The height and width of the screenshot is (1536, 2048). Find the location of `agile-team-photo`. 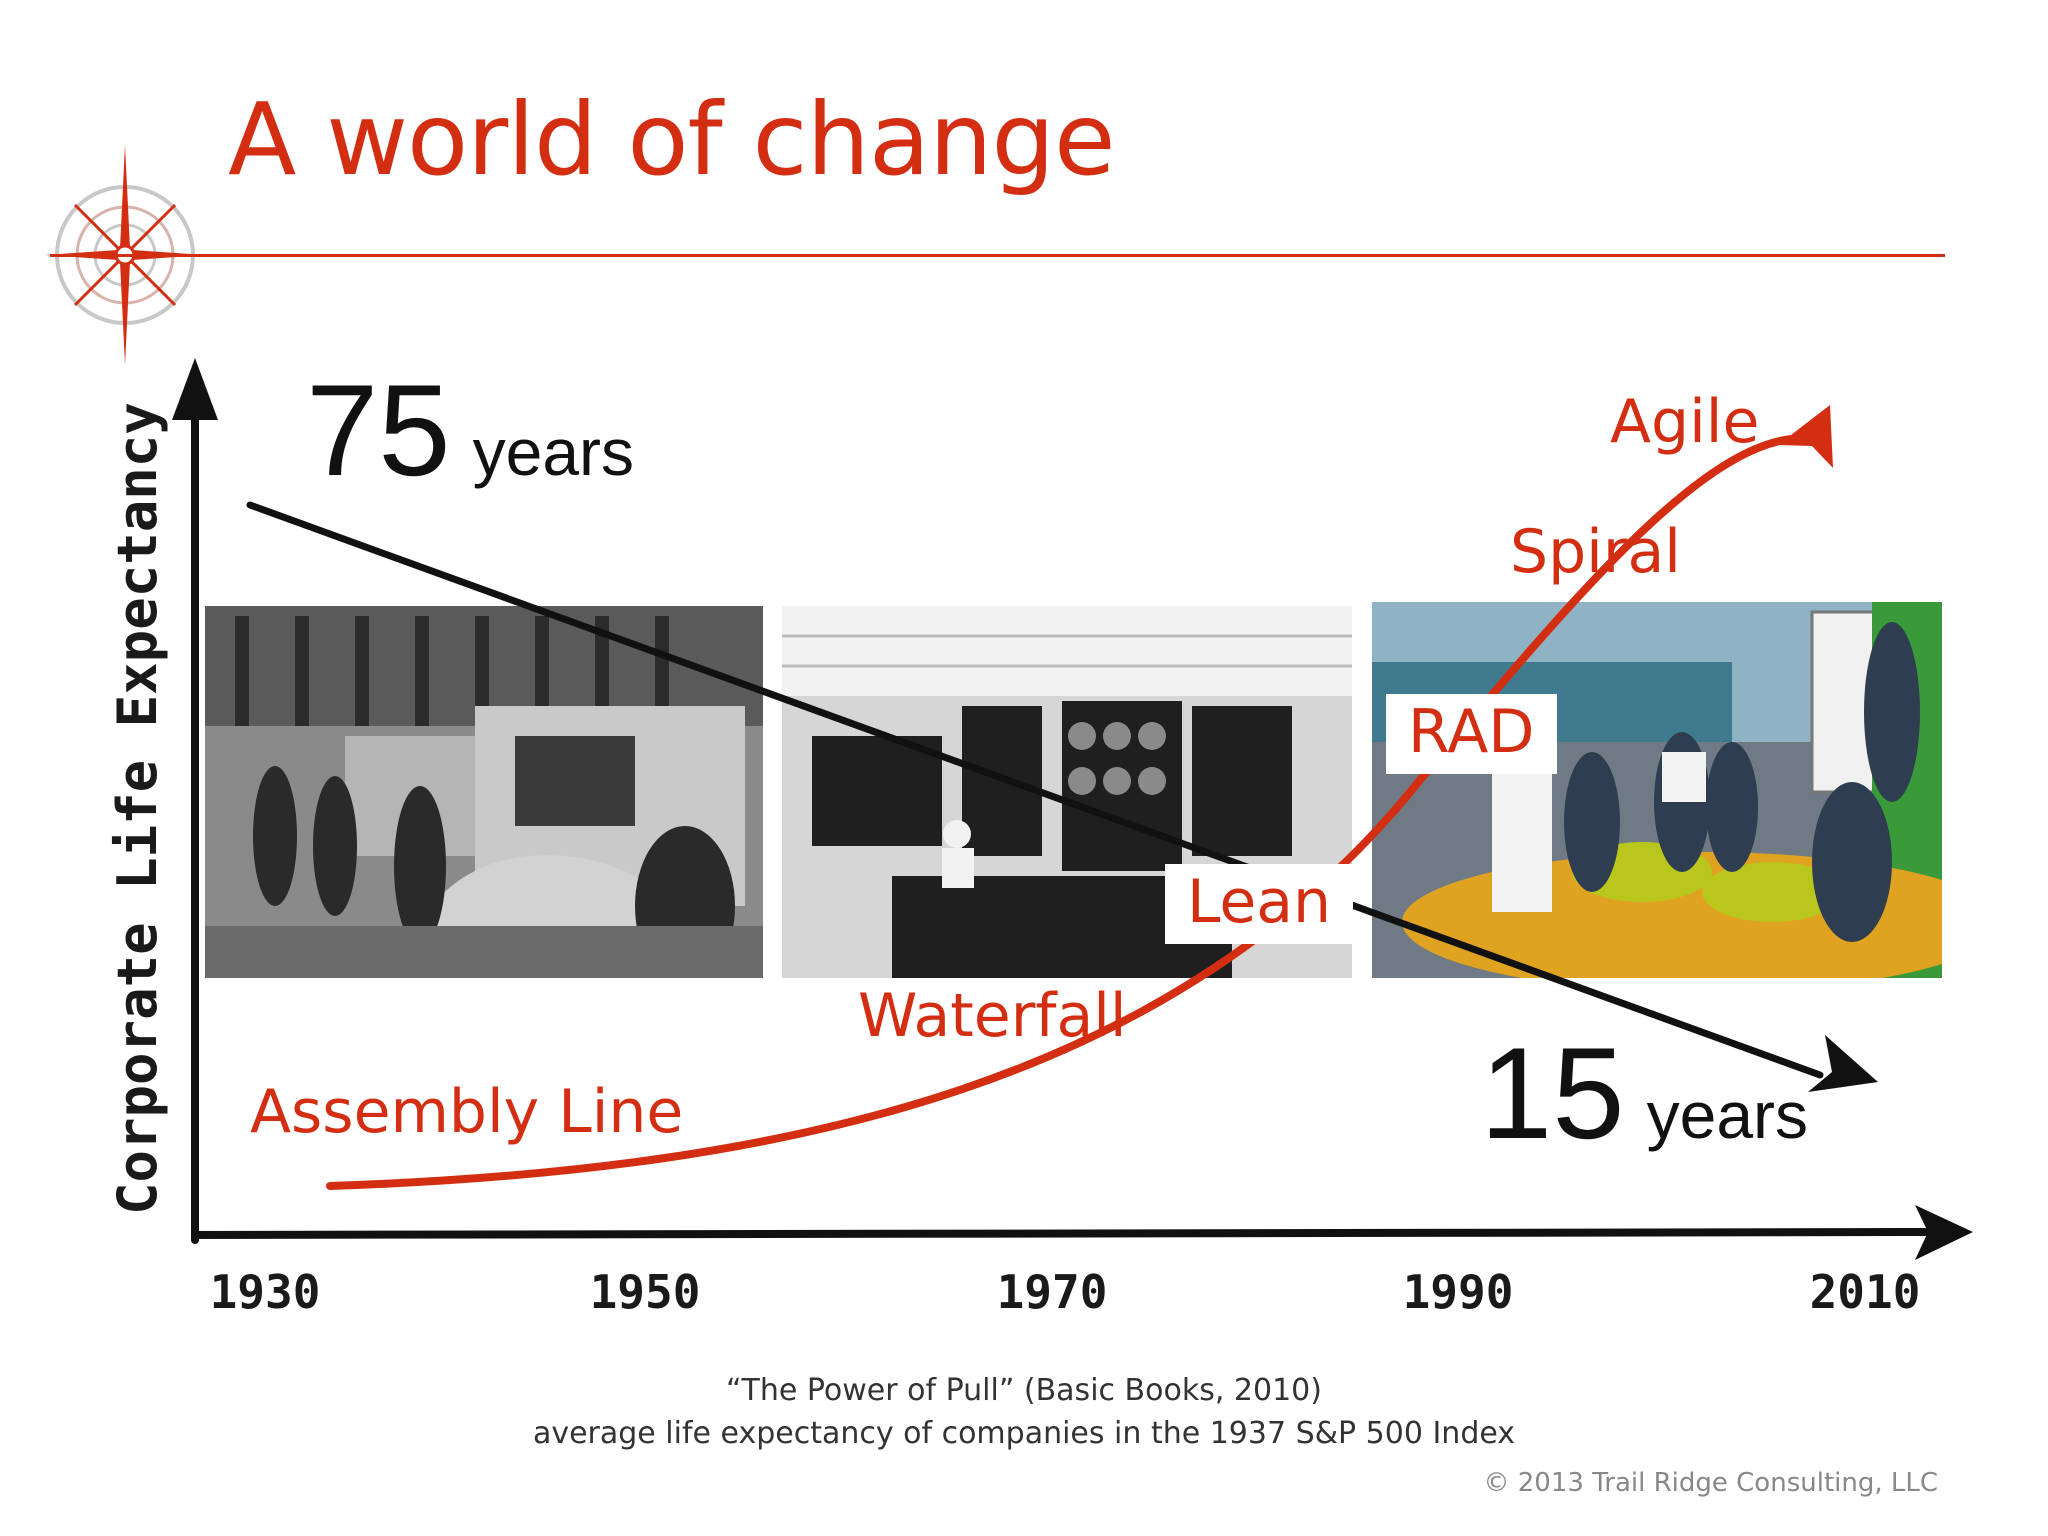

agile-team-photo is located at coordinates (1657, 790).